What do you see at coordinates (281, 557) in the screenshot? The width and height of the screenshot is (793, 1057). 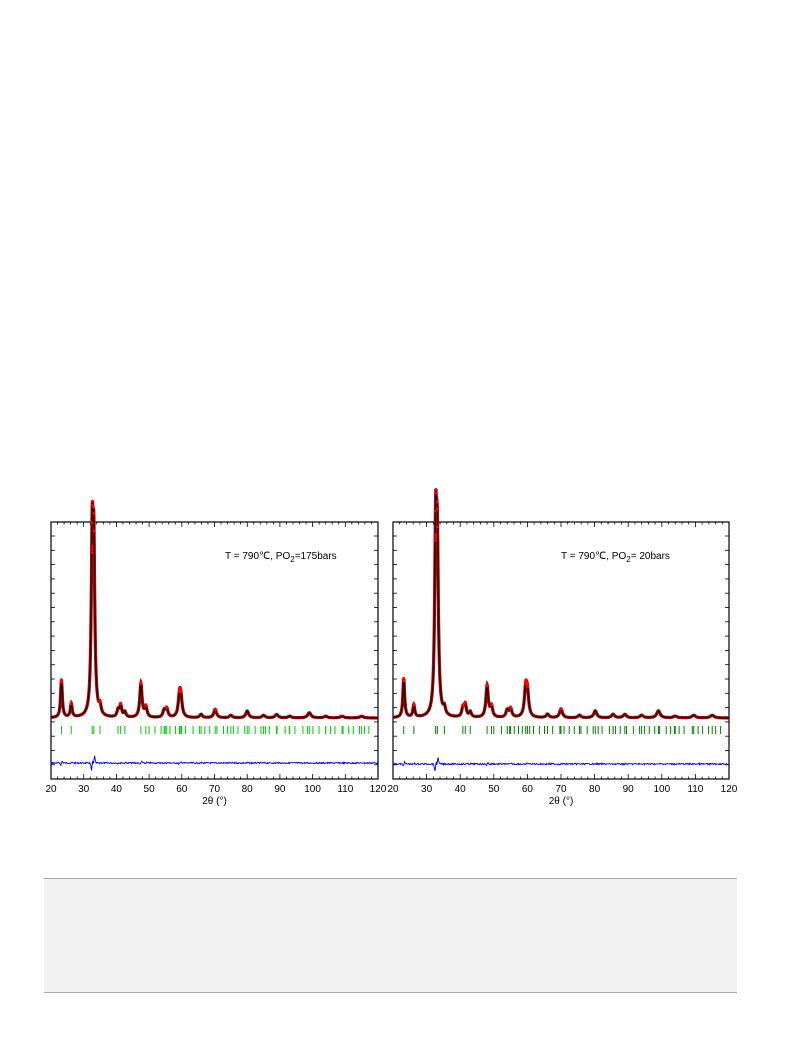 I see `condition-annotation: T = 790℃, PO2=175bars` at bounding box center [281, 557].